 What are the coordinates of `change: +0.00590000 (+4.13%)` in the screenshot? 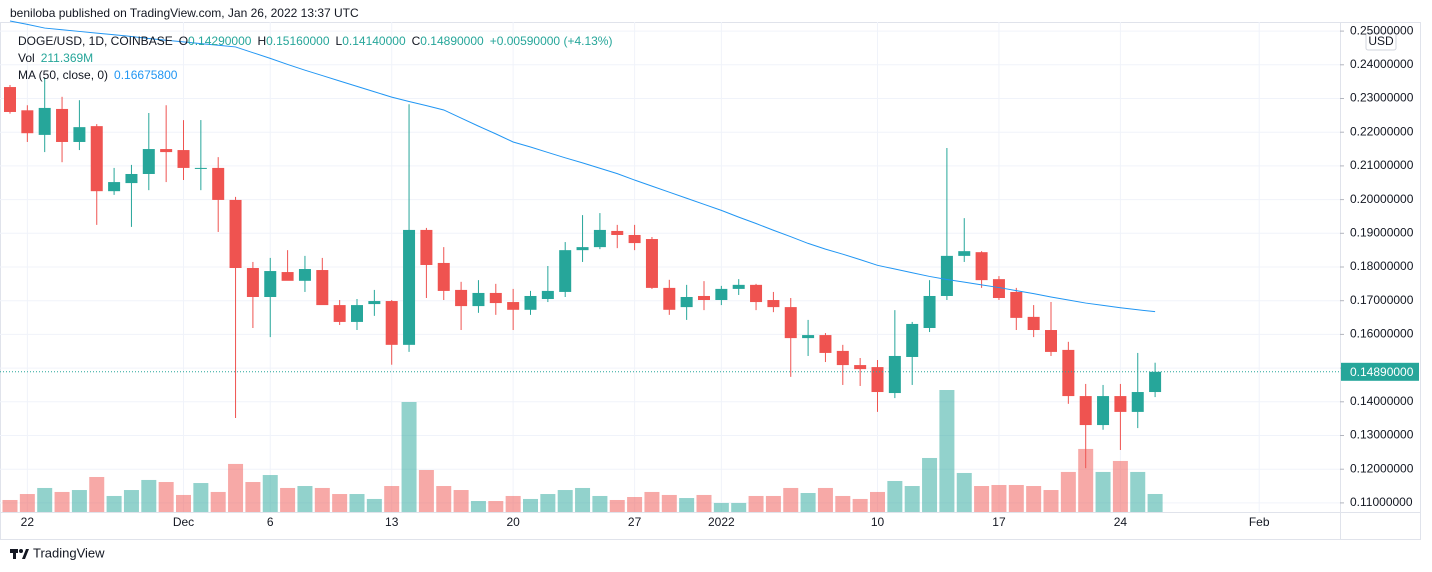 It's located at (551, 41).